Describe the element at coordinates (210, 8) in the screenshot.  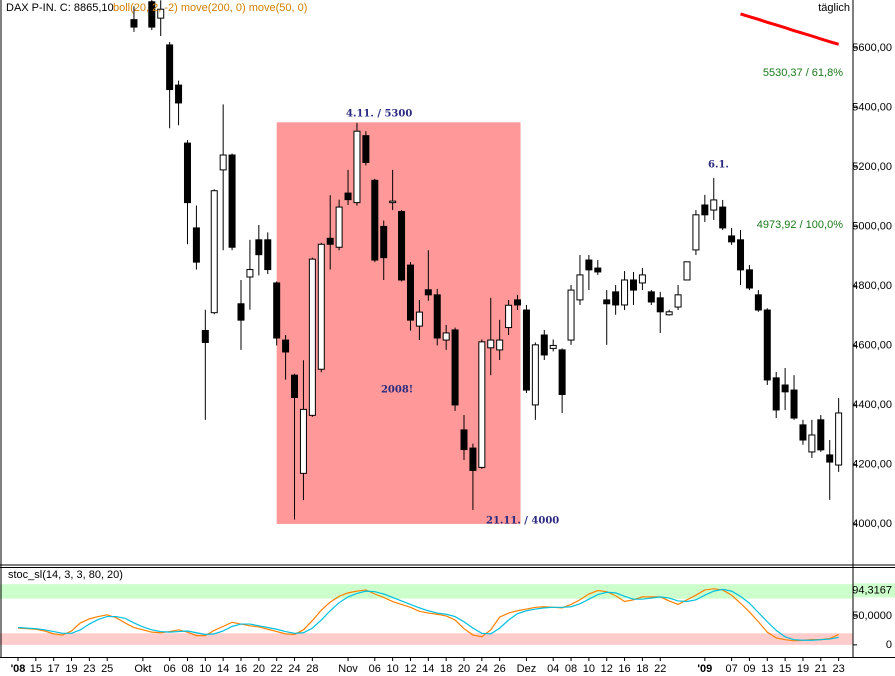
I see `indicator-list: boll(20, 2, -2) move(200, 0) move(50, 0)` at that location.